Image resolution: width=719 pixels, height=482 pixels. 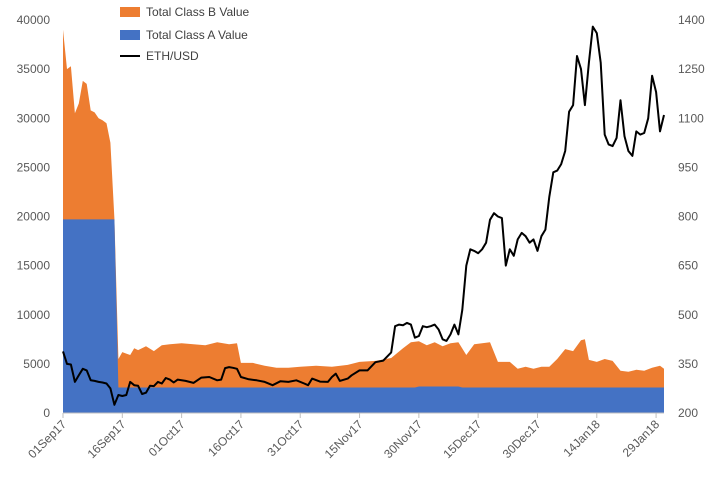 I want to click on right-axis-tick-label: 200, so click(x=688, y=413).